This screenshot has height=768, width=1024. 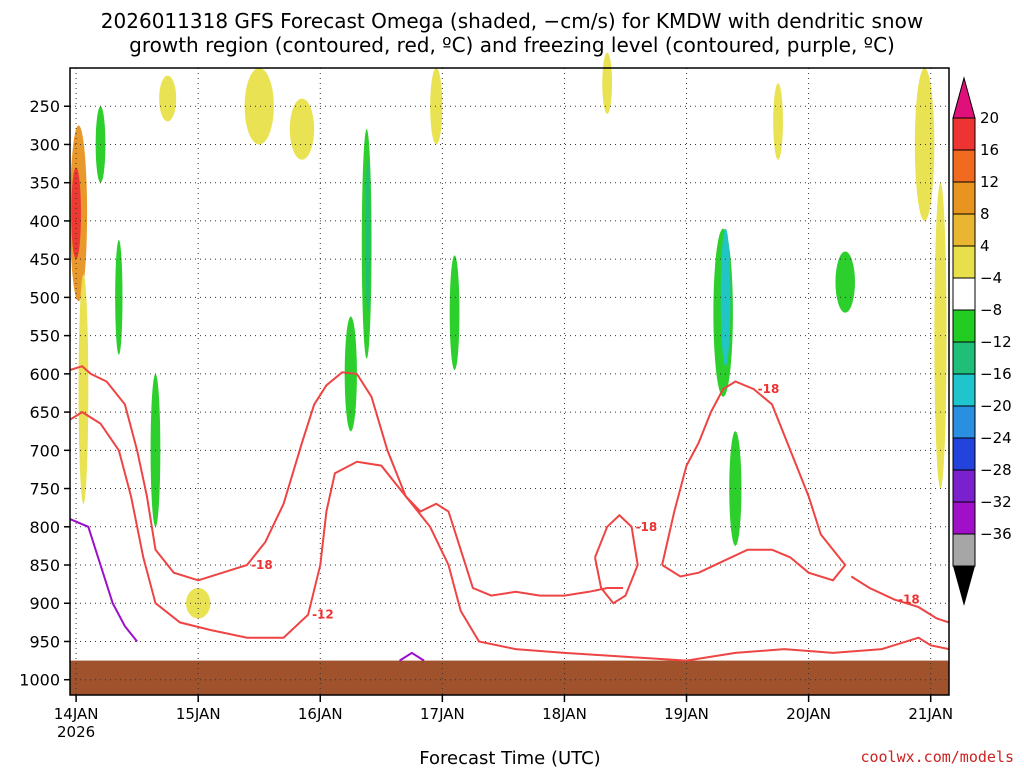 I want to click on x-tick-label-0: 14JAN, so click(x=76, y=714).